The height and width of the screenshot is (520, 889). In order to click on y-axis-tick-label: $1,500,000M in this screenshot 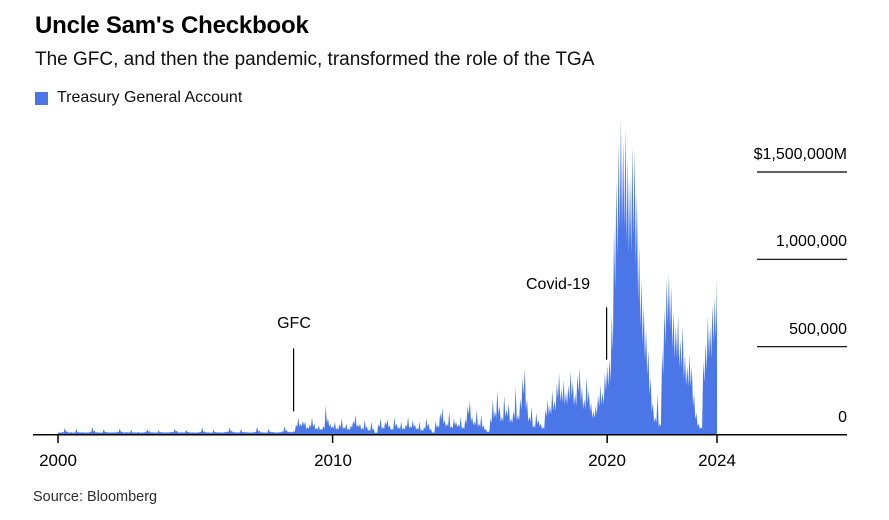, I will do `click(800, 154)`.